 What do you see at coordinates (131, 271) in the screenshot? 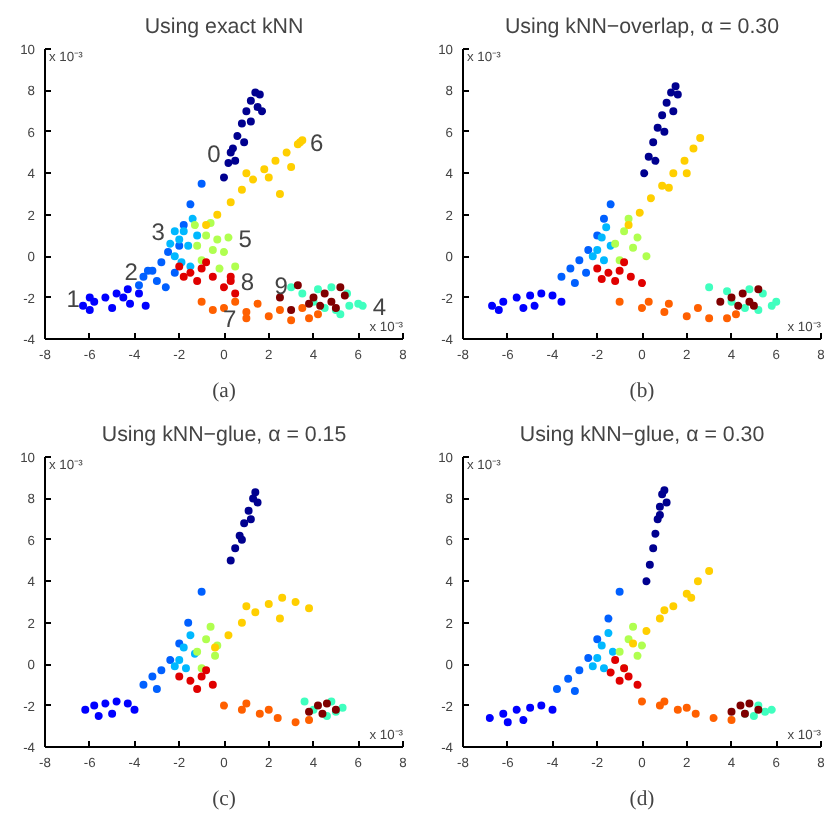
I see `series-label: 2` at bounding box center [131, 271].